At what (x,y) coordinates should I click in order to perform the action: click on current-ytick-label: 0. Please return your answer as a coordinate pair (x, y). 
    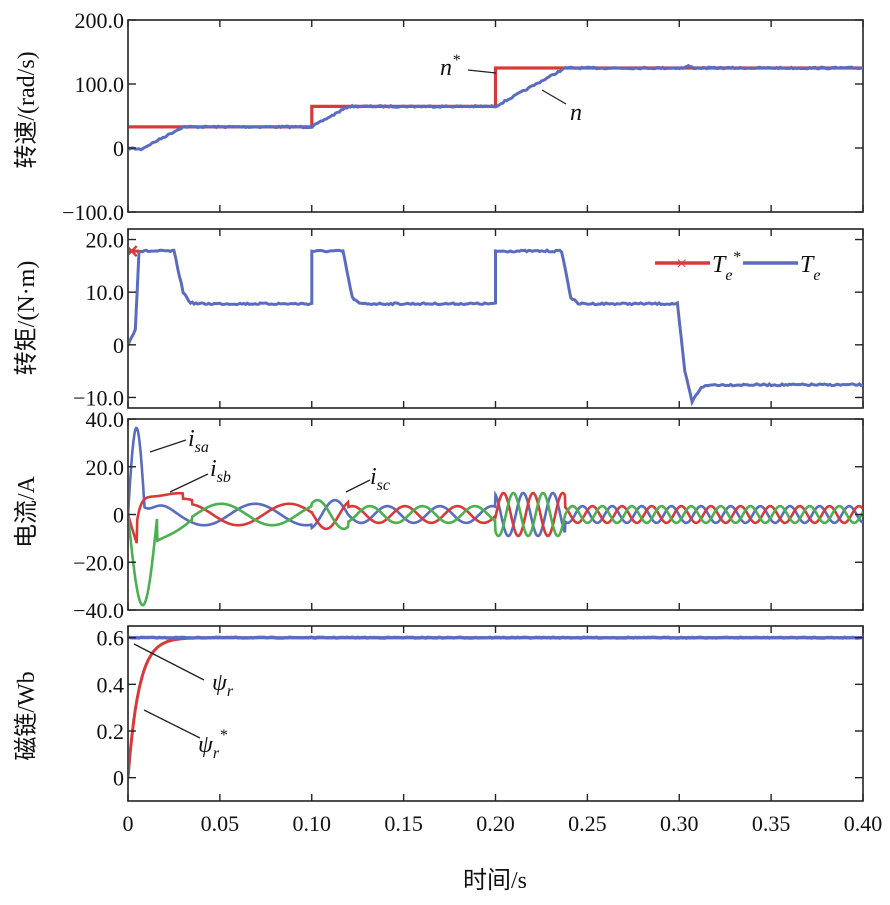
    Looking at the image, I should click on (118, 515).